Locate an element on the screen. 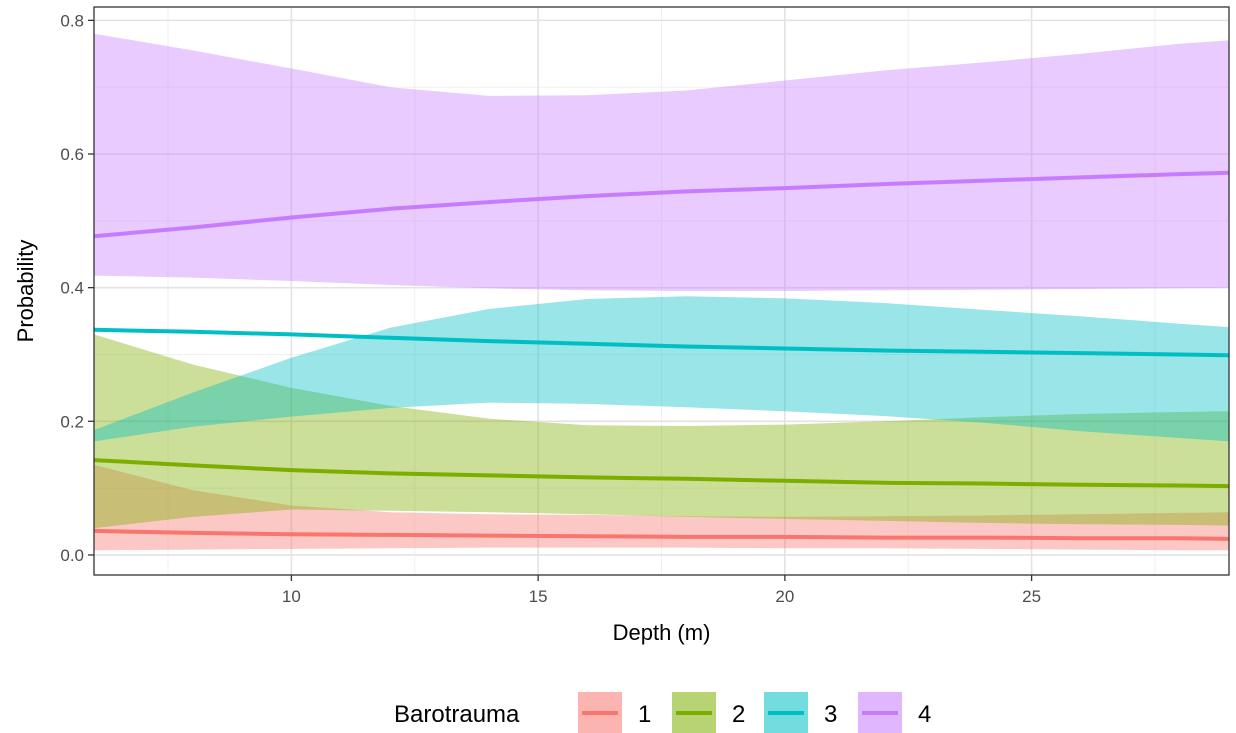 Image resolution: width=1236 pixels, height=733 pixels. y-tick-label: 0.8 is located at coordinates (72, 20).